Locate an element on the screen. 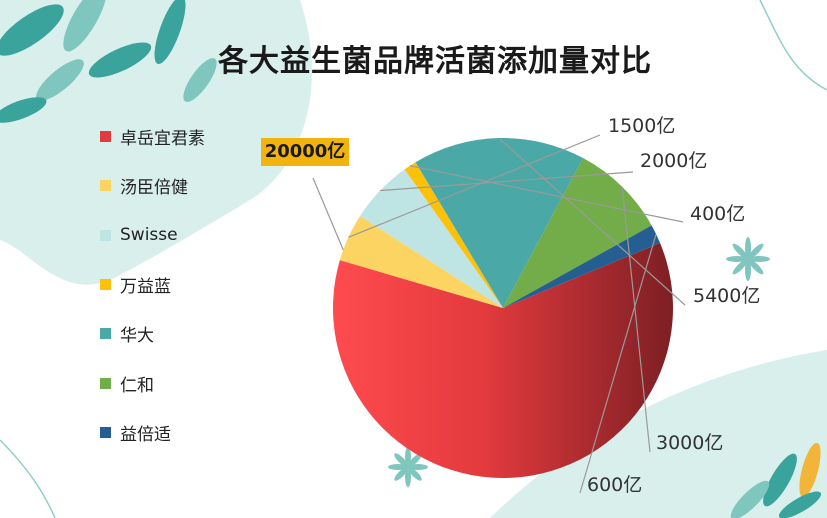  legend-item: 华大 is located at coordinates (152, 333).